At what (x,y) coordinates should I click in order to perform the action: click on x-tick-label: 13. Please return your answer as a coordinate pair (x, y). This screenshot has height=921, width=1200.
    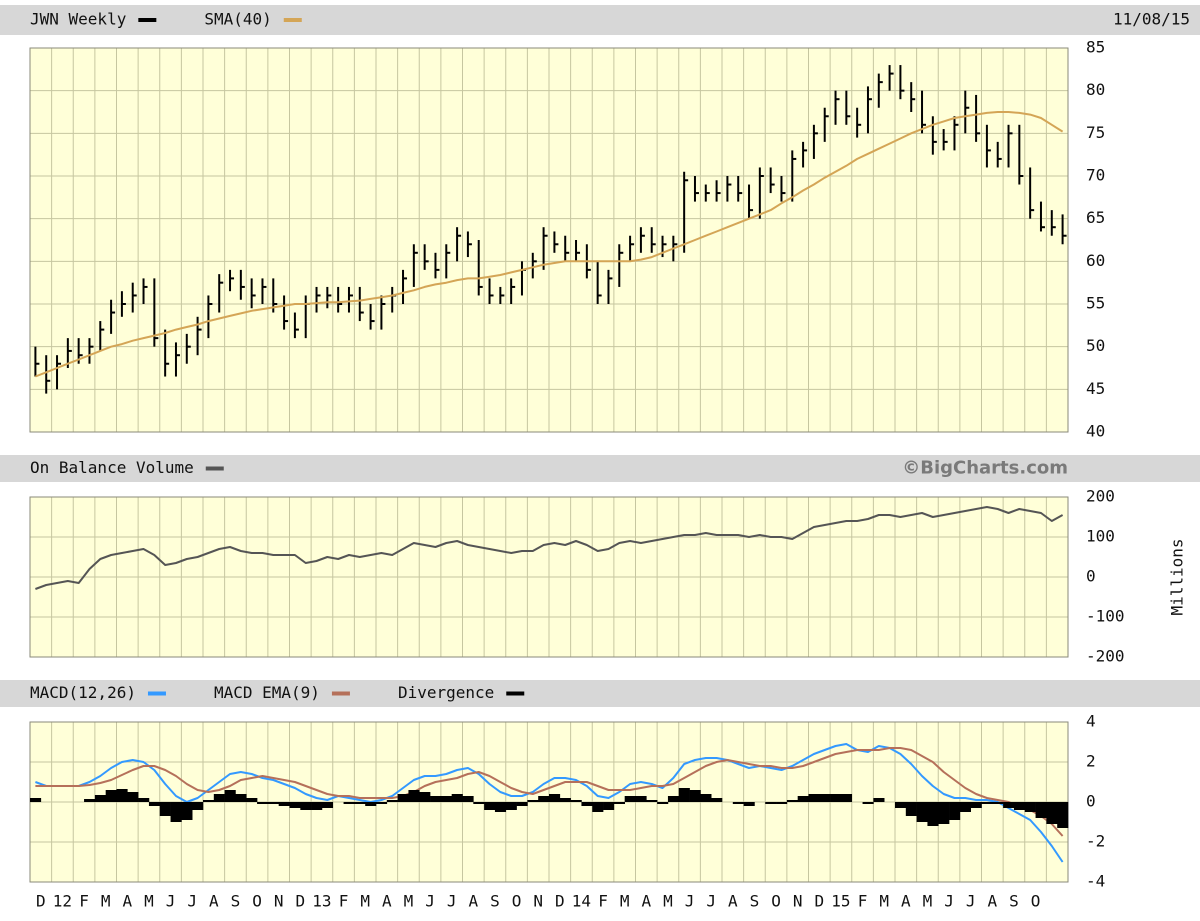
    Looking at the image, I should click on (321, 901).